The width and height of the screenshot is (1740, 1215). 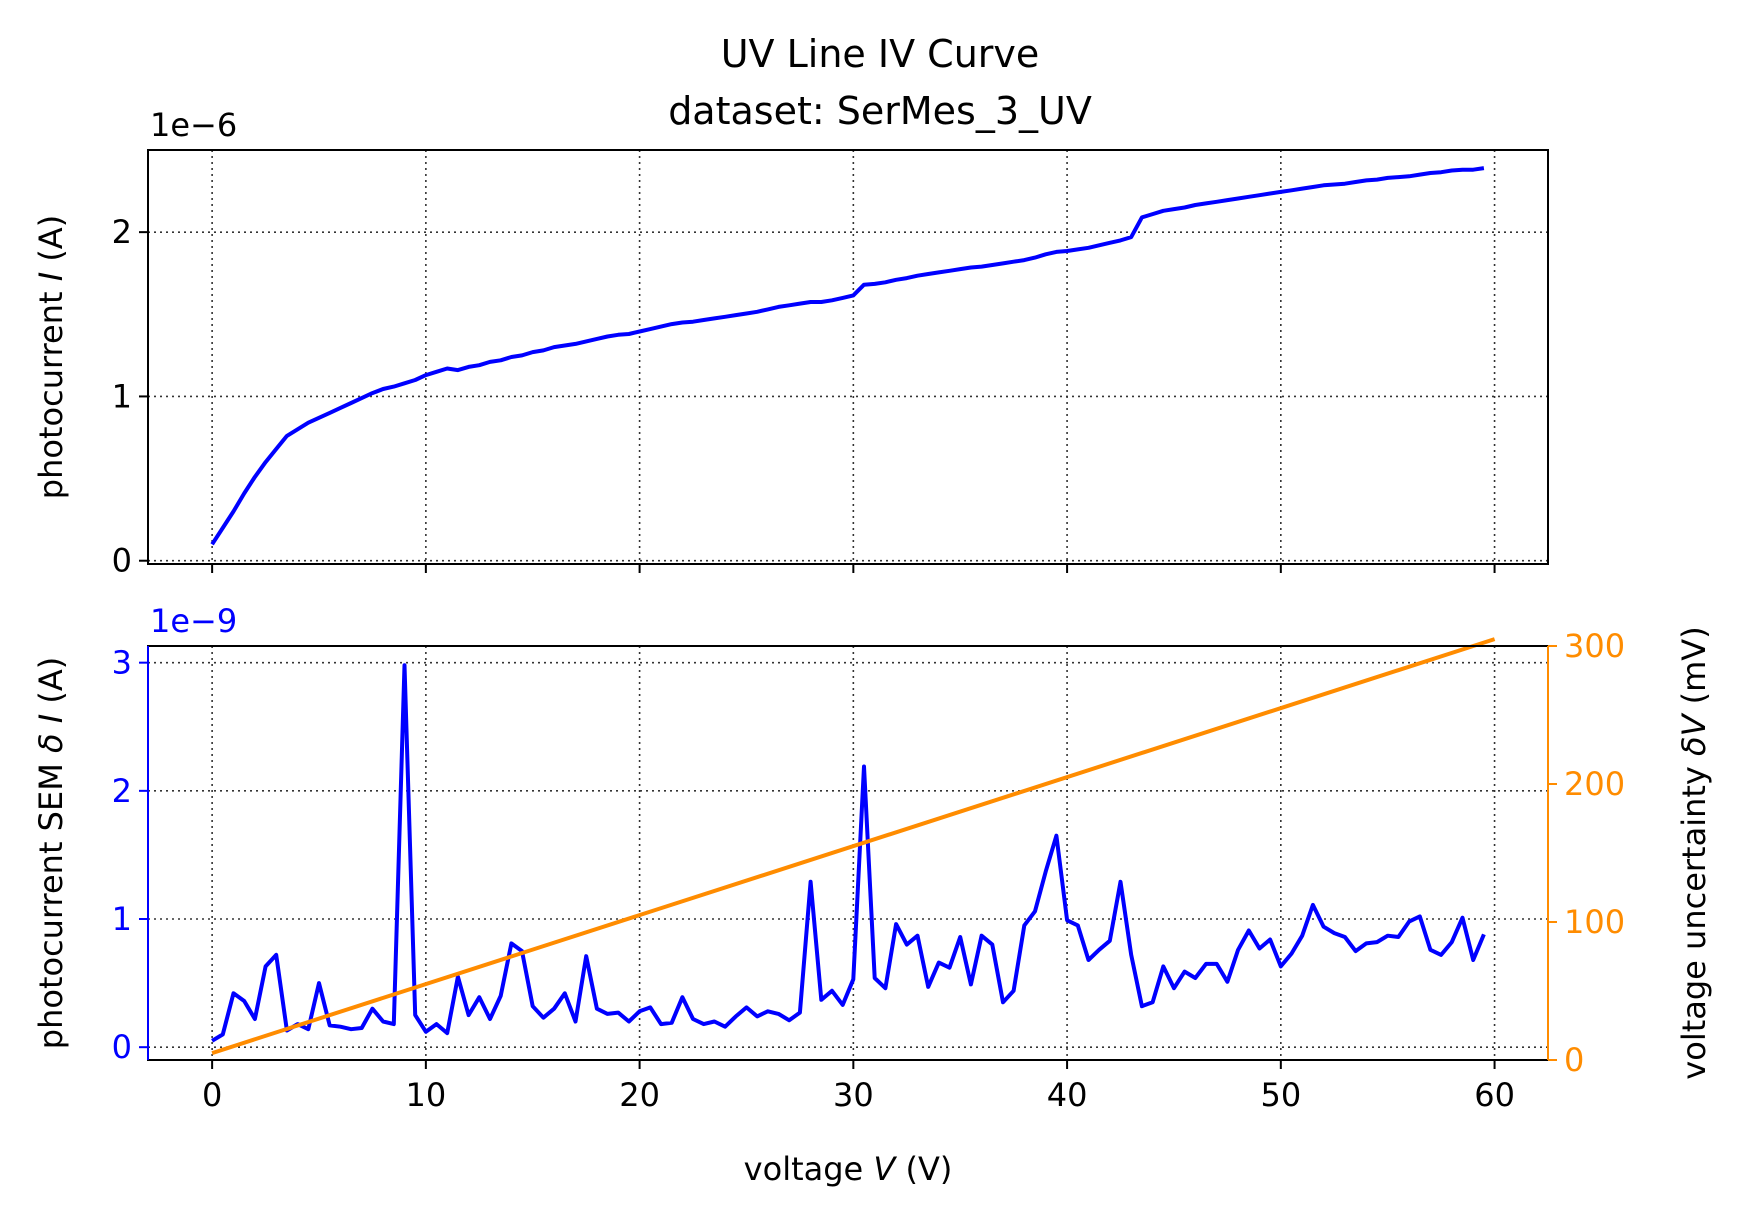 I want to click on top-y-axis-label-text: photocurrent, so click(x=51, y=390).